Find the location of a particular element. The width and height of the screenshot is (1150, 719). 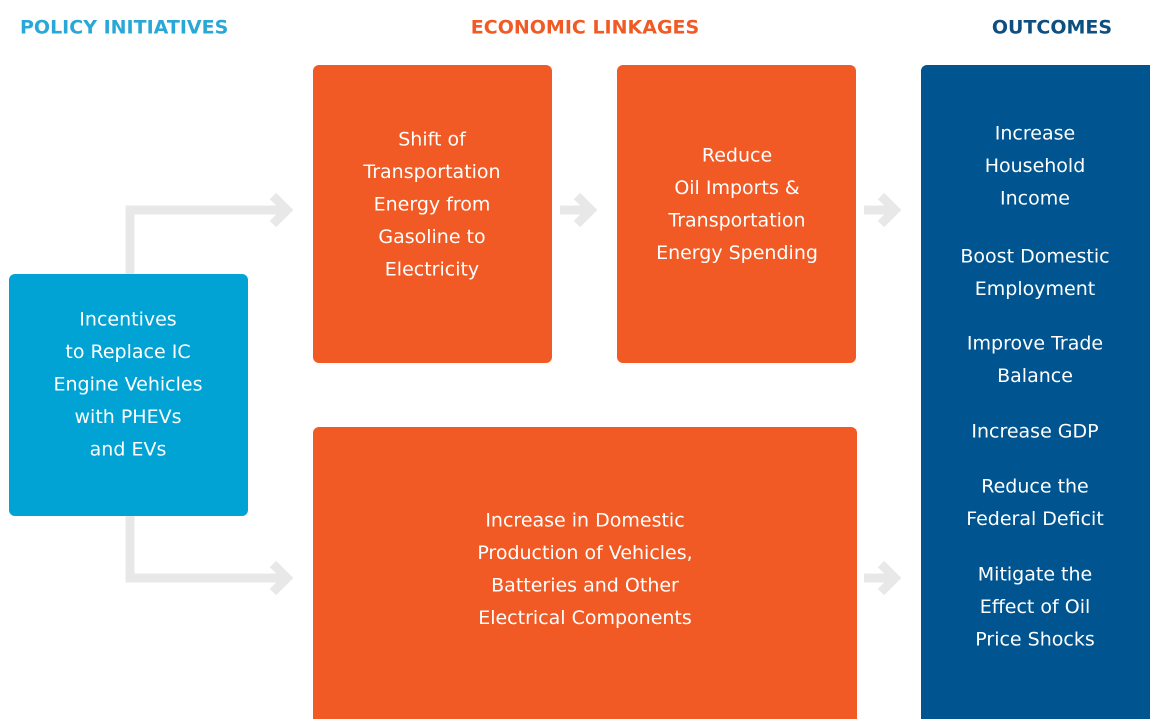

node-text: and EVs is located at coordinates (128, 450).